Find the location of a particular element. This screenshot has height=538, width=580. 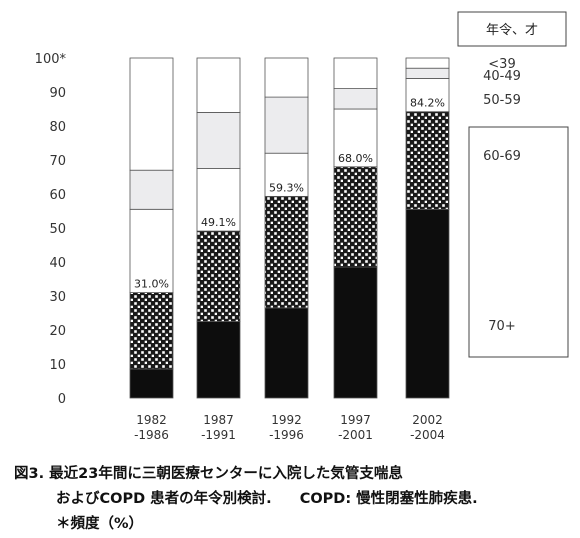

bar-value-label: 68.0% is located at coordinates (355, 158).